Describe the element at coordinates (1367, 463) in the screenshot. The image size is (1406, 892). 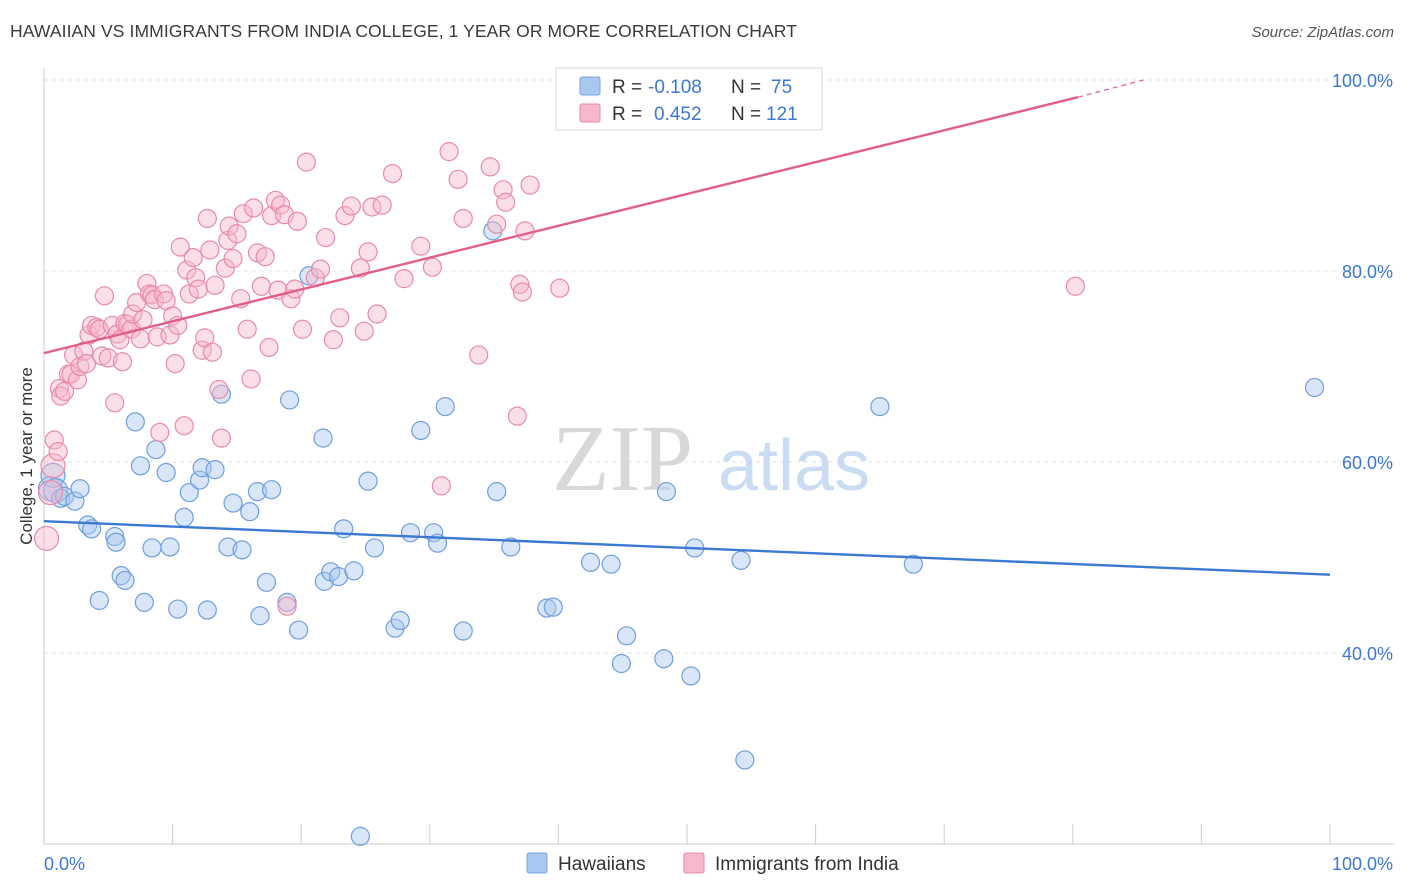
I see `y-tick-label: 60.0%` at that location.